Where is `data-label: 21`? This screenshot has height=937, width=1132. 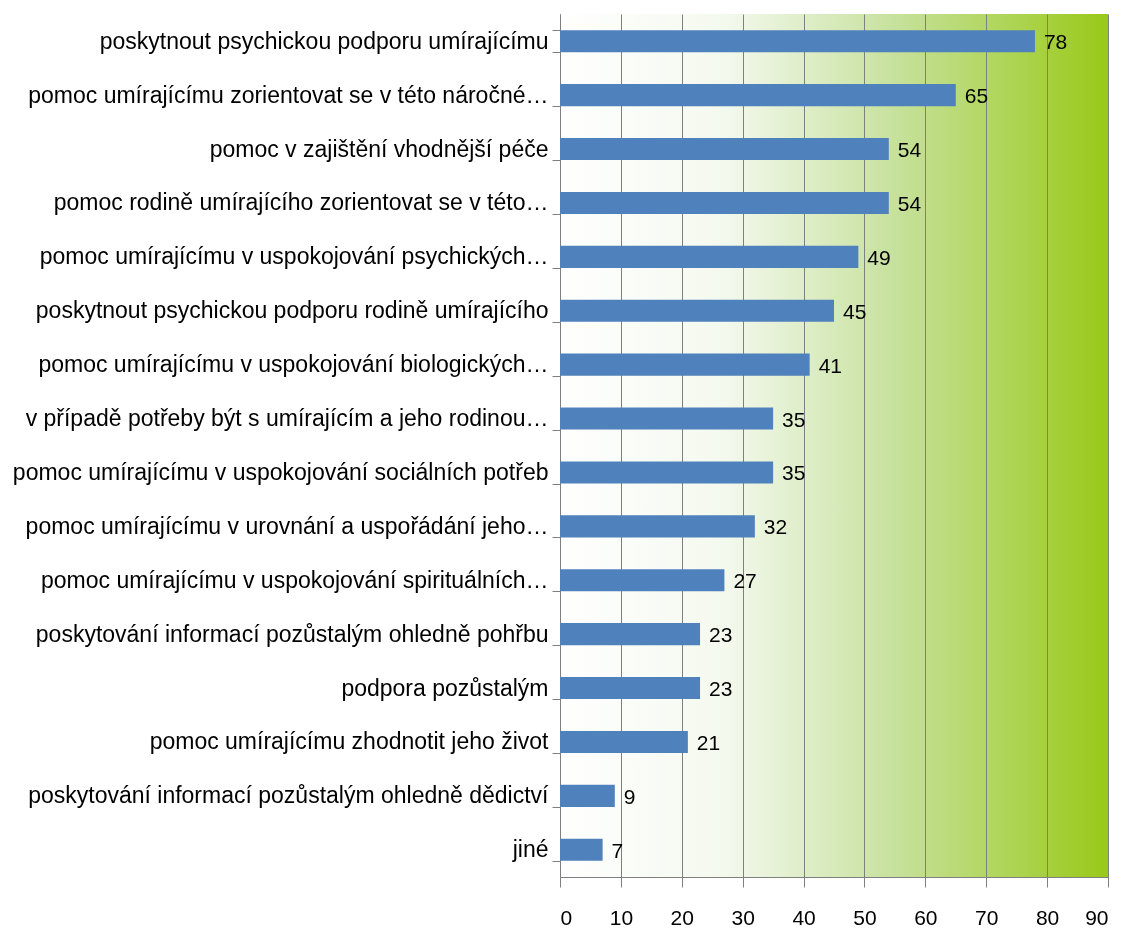 data-label: 21 is located at coordinates (708, 742).